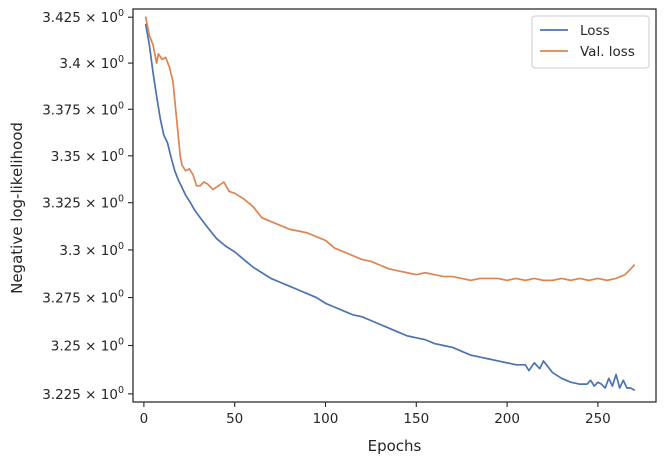 This screenshot has height=463, width=667. I want to click on legend-box, so click(590, 42).